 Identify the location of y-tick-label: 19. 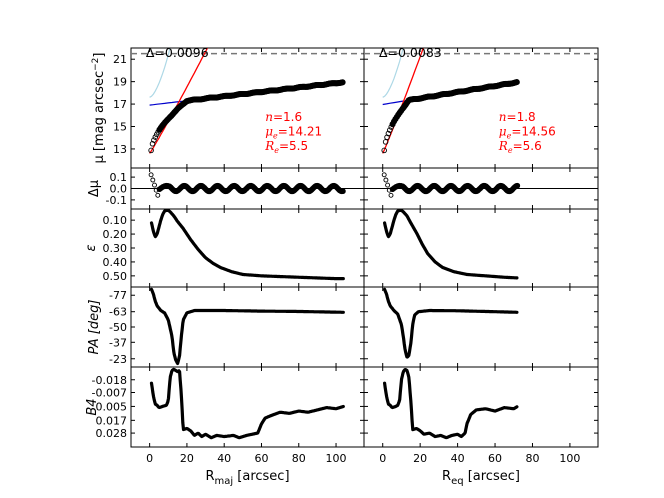
(120, 82).